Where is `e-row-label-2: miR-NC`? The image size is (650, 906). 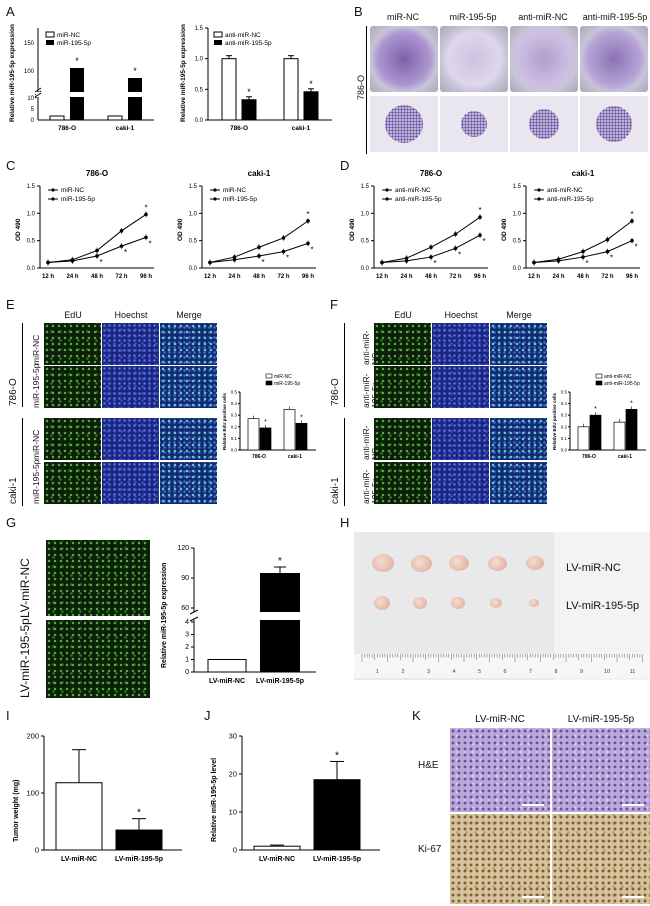
e-row-label-2: miR-NC is located at coordinates (36, 444).